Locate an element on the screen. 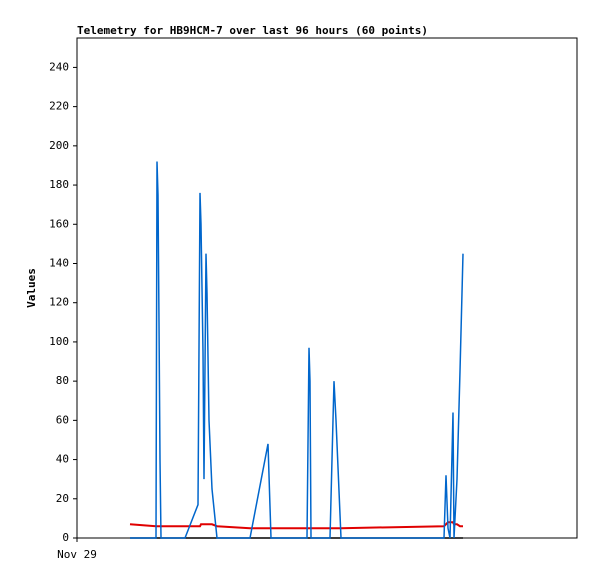 The width and height of the screenshot is (597, 579). y-tick-label: 220 is located at coordinates (59, 106).